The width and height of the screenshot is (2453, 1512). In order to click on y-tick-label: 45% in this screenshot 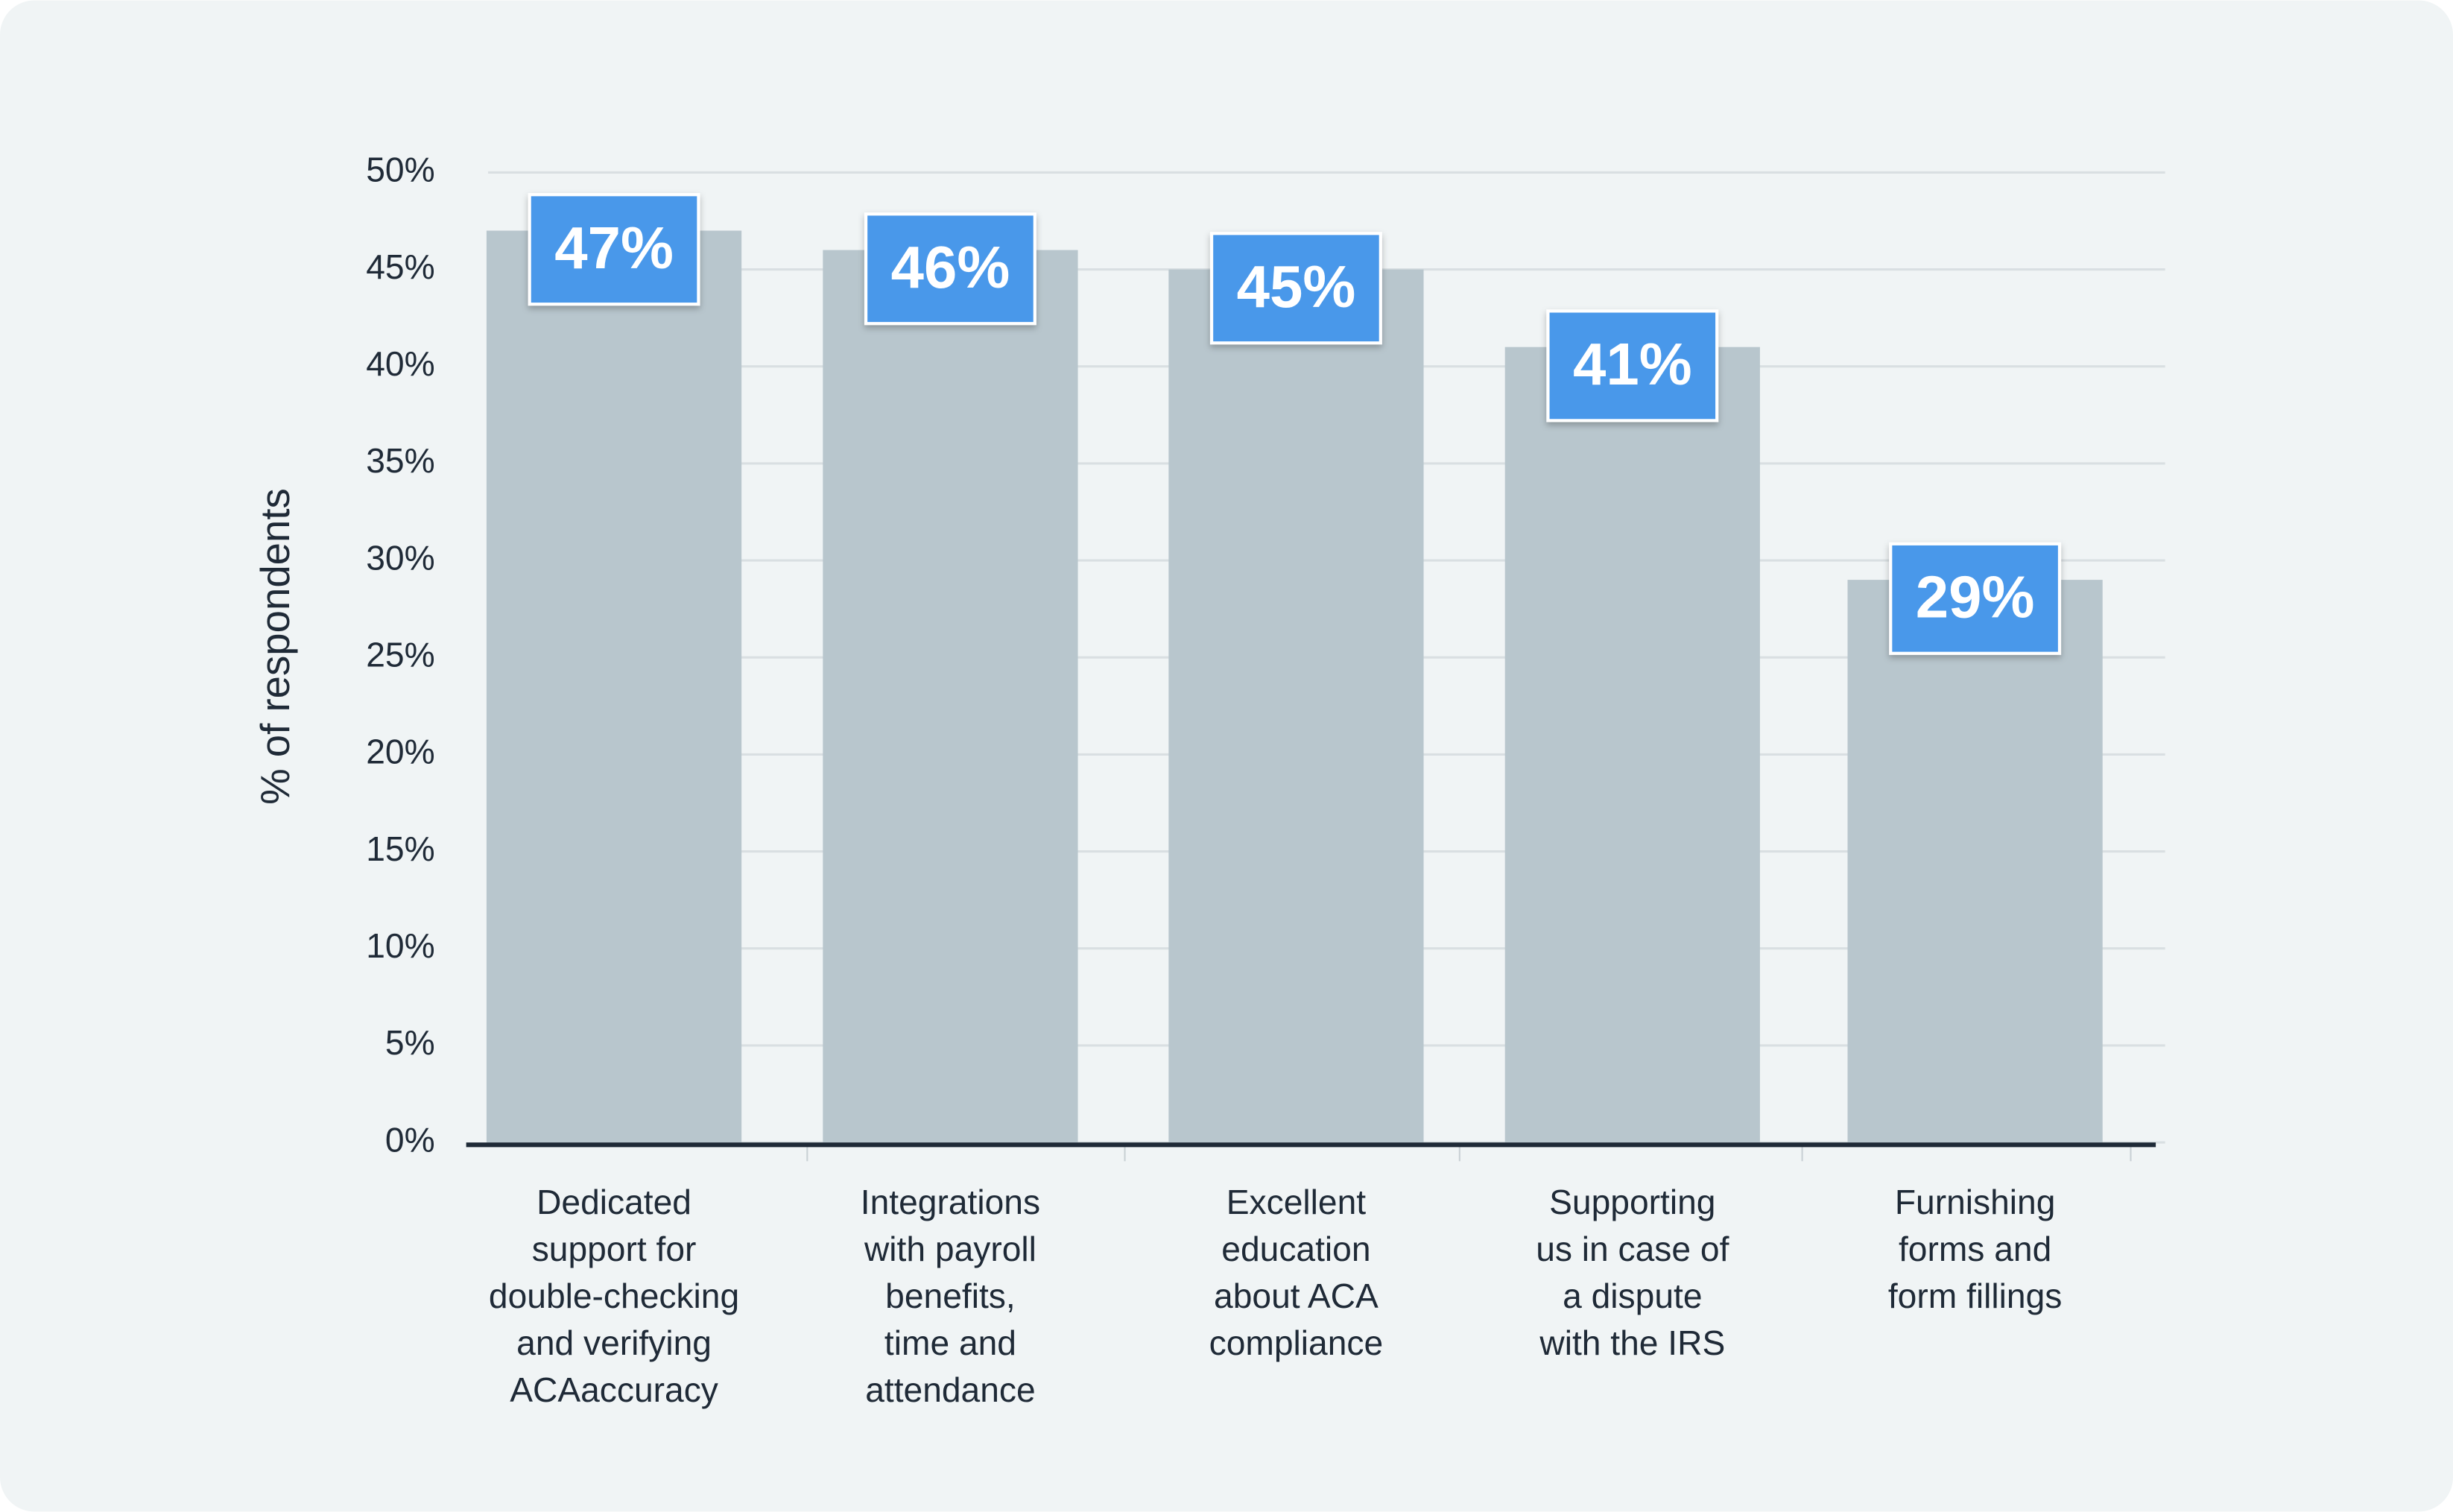, I will do `click(400, 266)`.